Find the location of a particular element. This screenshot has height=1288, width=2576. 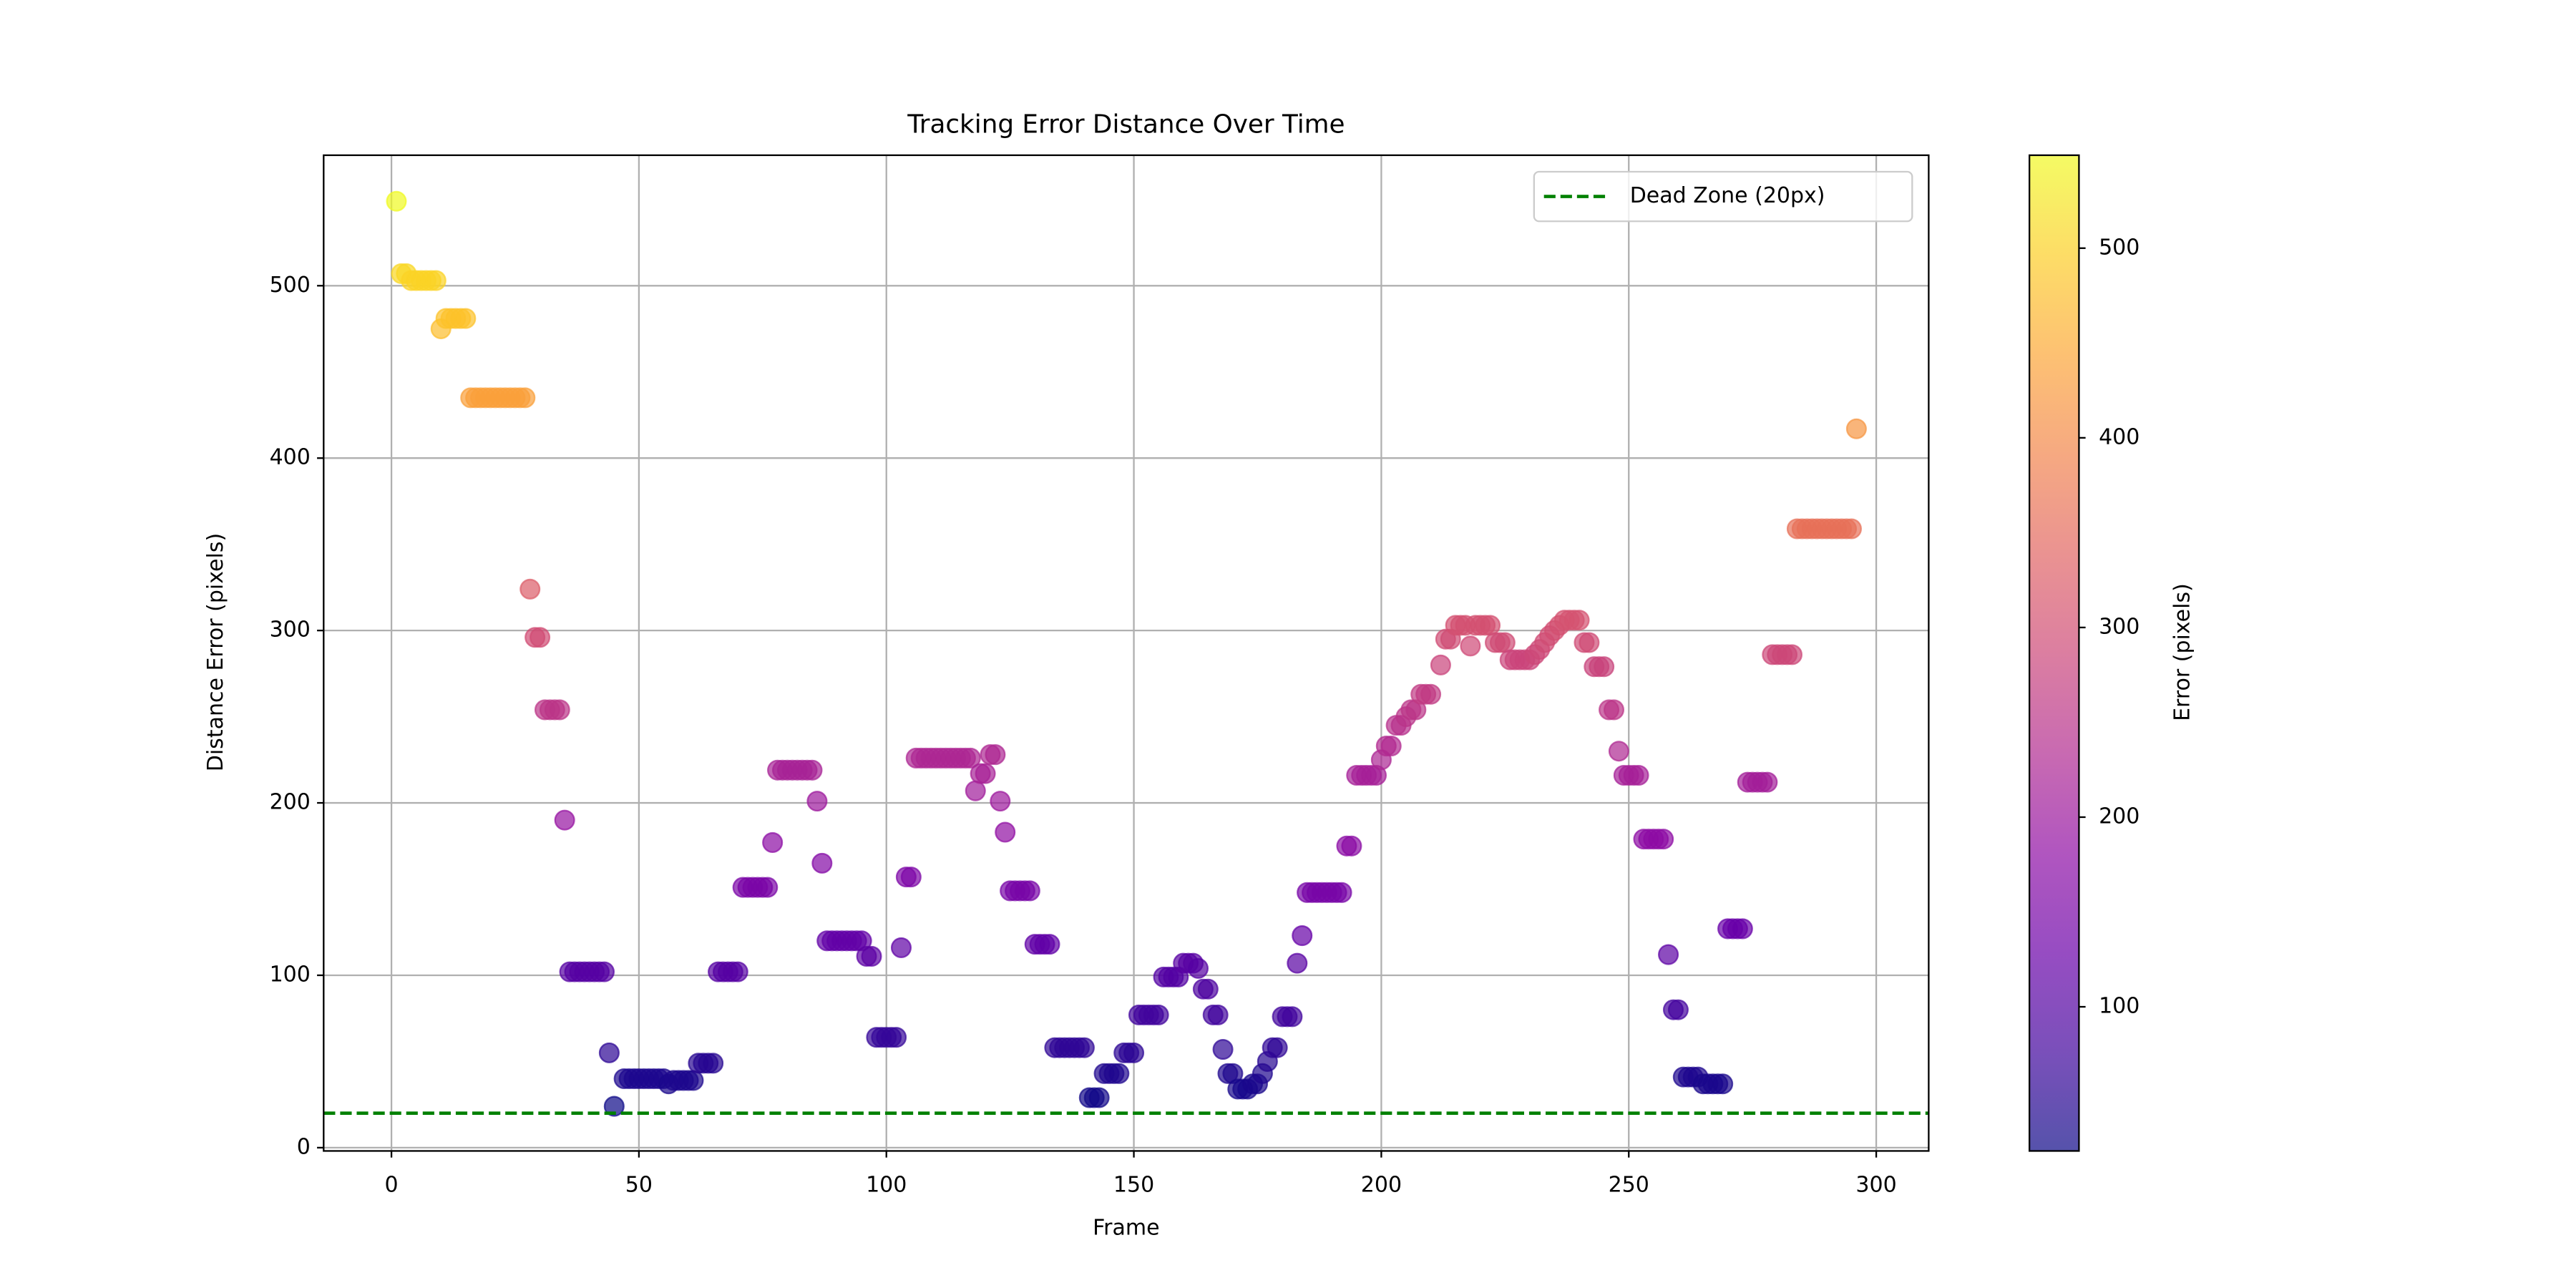

y-tick-label: 500 is located at coordinates (290, 285).